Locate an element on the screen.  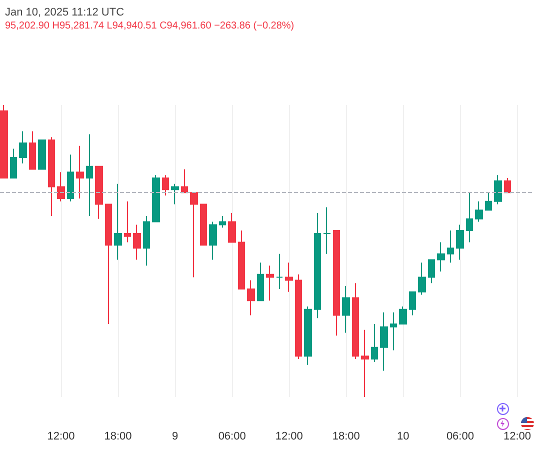
chart-title: Jan 10, 2025 11:12 UTC is located at coordinates (64, 12).